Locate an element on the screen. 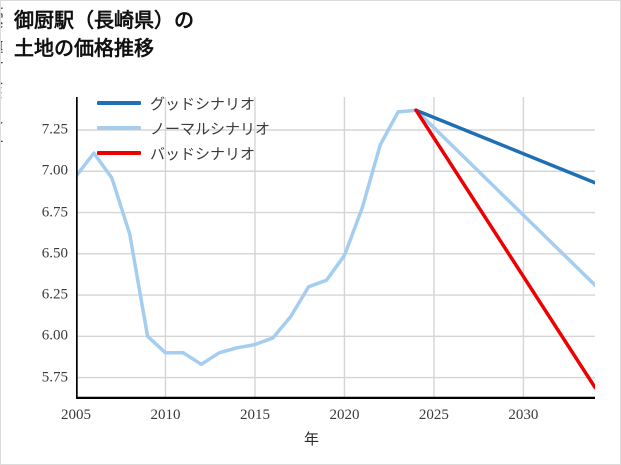 This screenshot has width=621, height=465. y-tick-label: 7.25 is located at coordinates (54, 129).